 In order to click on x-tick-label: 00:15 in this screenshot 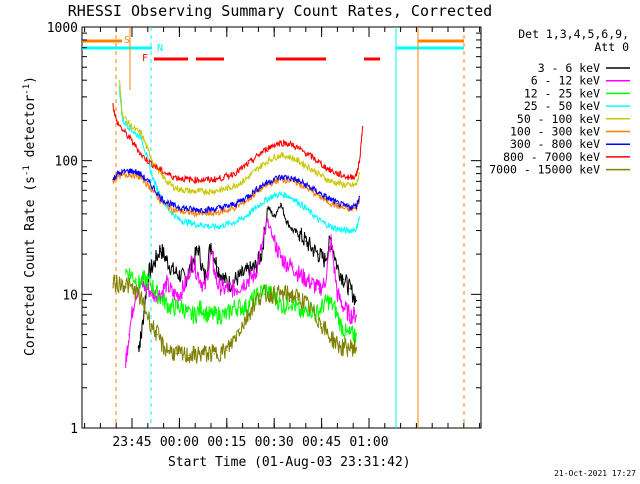, I will do `click(226, 442)`.